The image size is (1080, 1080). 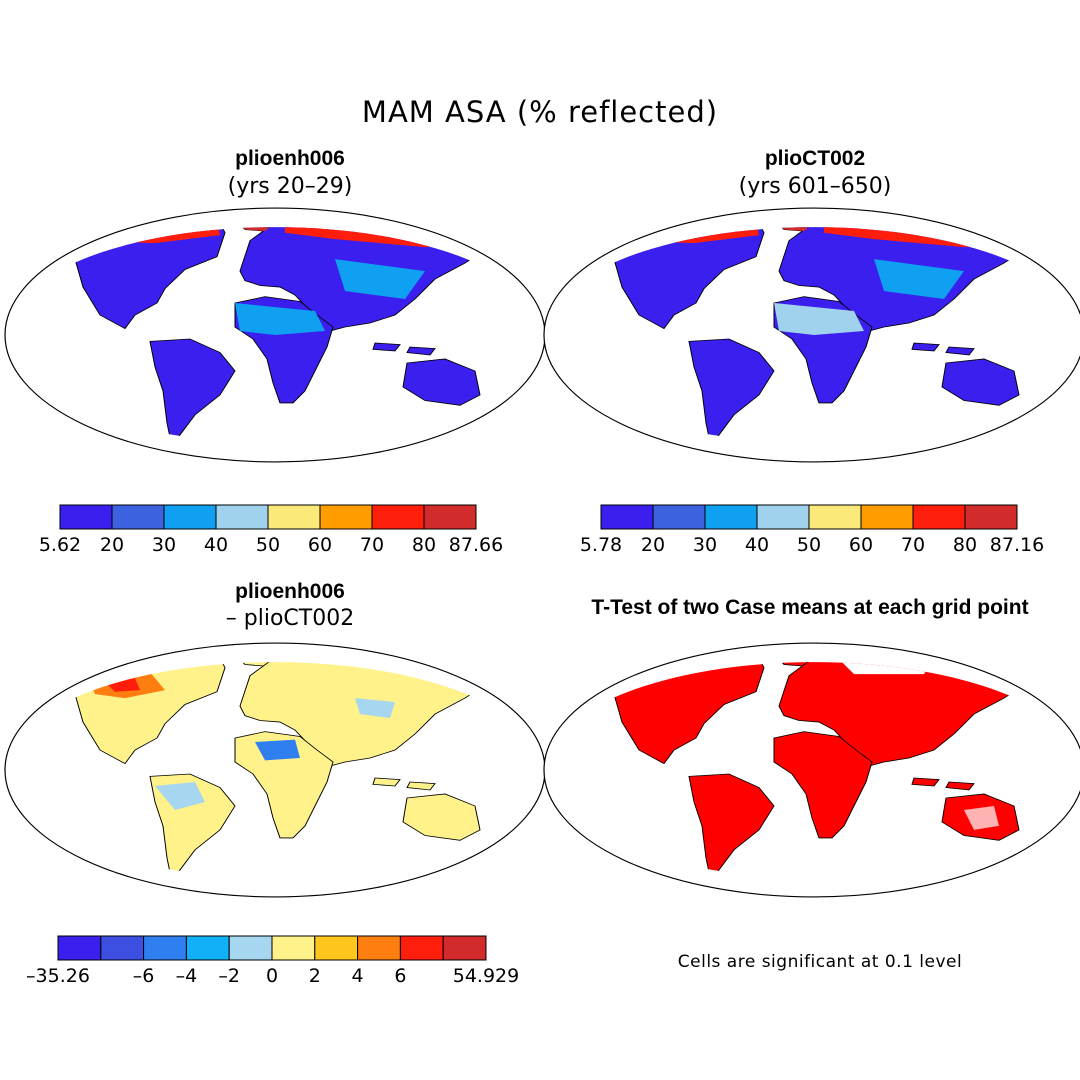 What do you see at coordinates (290, 158) in the screenshot?
I see `panel-1-title: plioenh006` at bounding box center [290, 158].